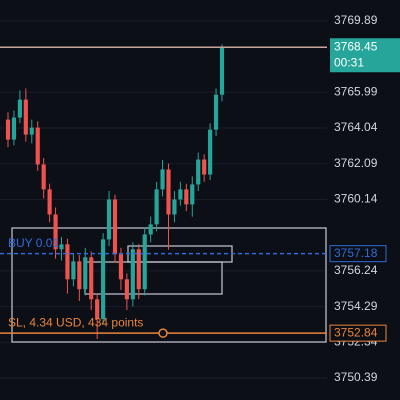 The width and height of the screenshot is (400, 400). What do you see at coordinates (356, 20) in the screenshot?
I see `y-tick-label: 3769.89` at bounding box center [356, 20].